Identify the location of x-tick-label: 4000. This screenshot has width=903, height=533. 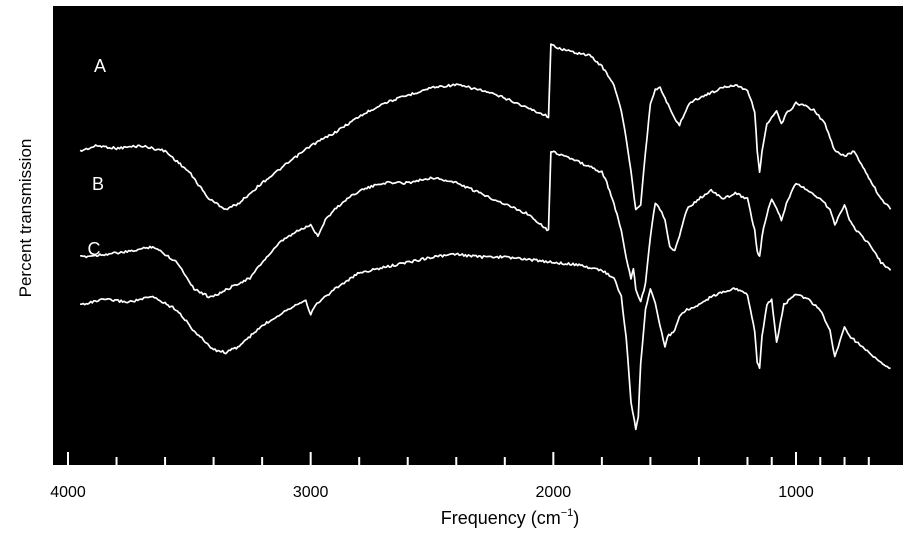
(68, 492).